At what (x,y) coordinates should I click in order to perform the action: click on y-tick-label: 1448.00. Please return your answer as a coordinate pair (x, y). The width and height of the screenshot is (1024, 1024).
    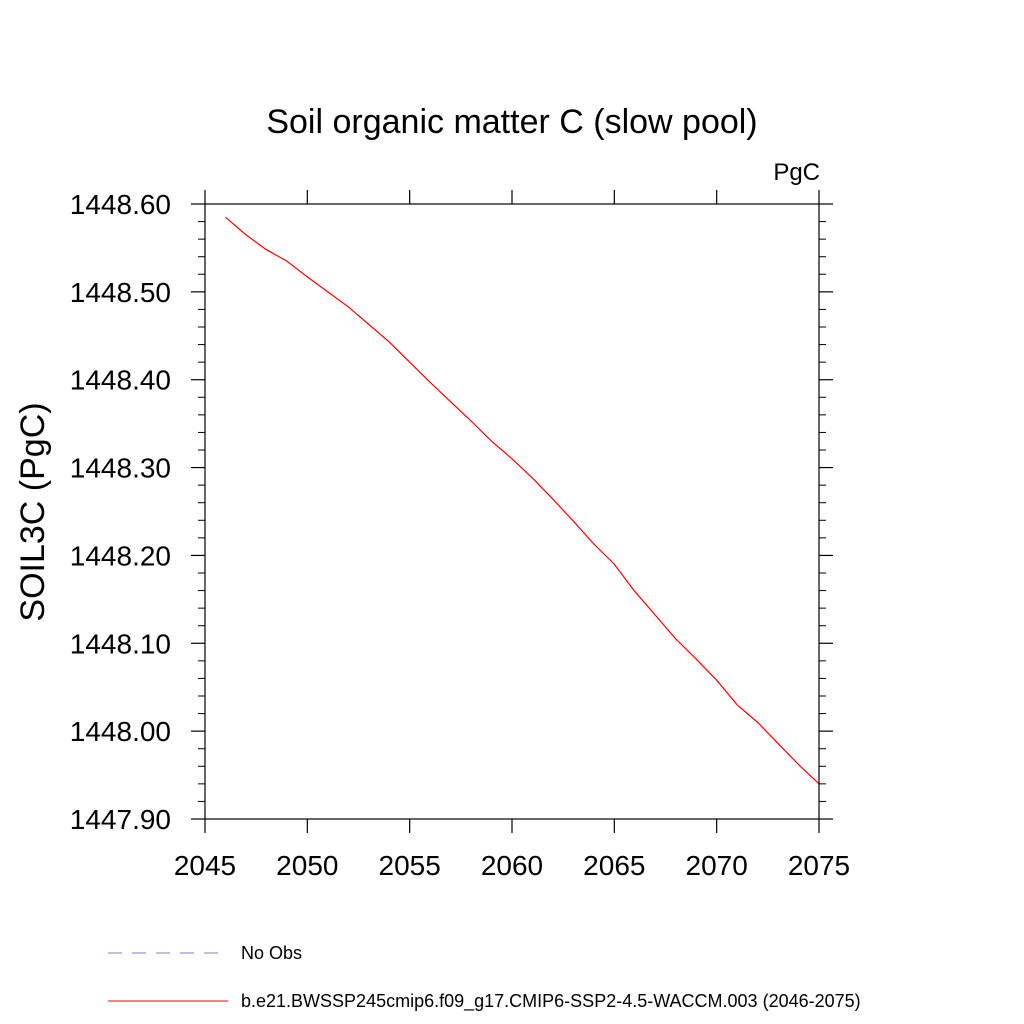
    Looking at the image, I should click on (120, 731).